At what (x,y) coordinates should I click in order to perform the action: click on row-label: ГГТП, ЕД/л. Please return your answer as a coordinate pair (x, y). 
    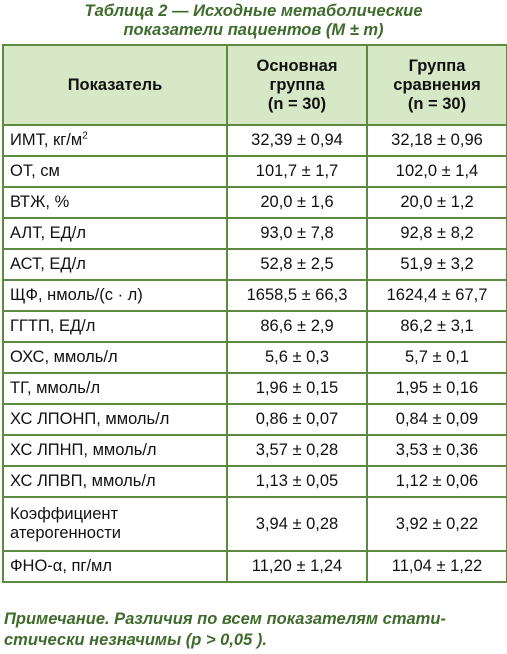
    Looking at the image, I should click on (115, 326).